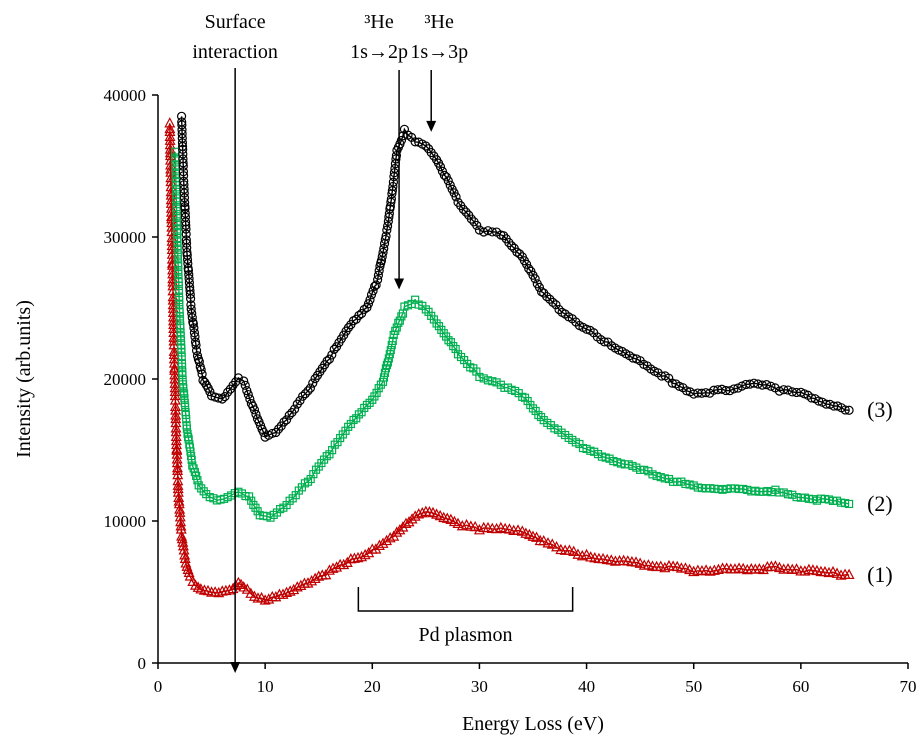 The image size is (924, 742). Describe the element at coordinates (235, 667) in the screenshot. I see `surface-arrow-head` at that location.